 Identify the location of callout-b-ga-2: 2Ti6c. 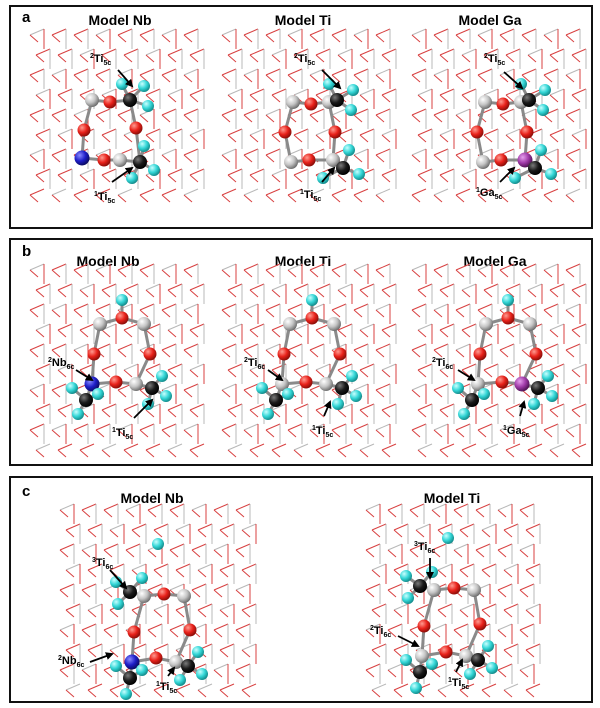
(454, 369).